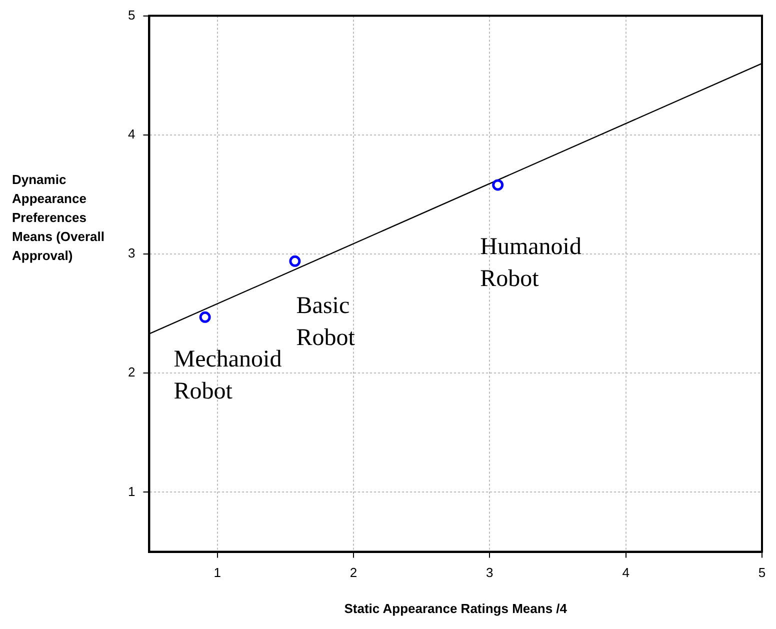 The height and width of the screenshot is (629, 776). What do you see at coordinates (132, 253) in the screenshot?
I see `y-tick-label: 3` at bounding box center [132, 253].